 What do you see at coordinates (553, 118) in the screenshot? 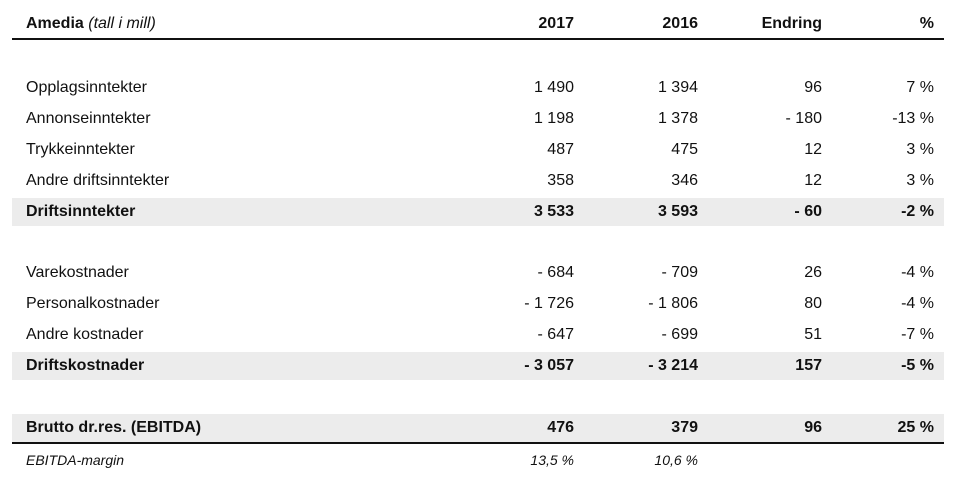
I see `row-value-2017: 1 198` at bounding box center [553, 118].